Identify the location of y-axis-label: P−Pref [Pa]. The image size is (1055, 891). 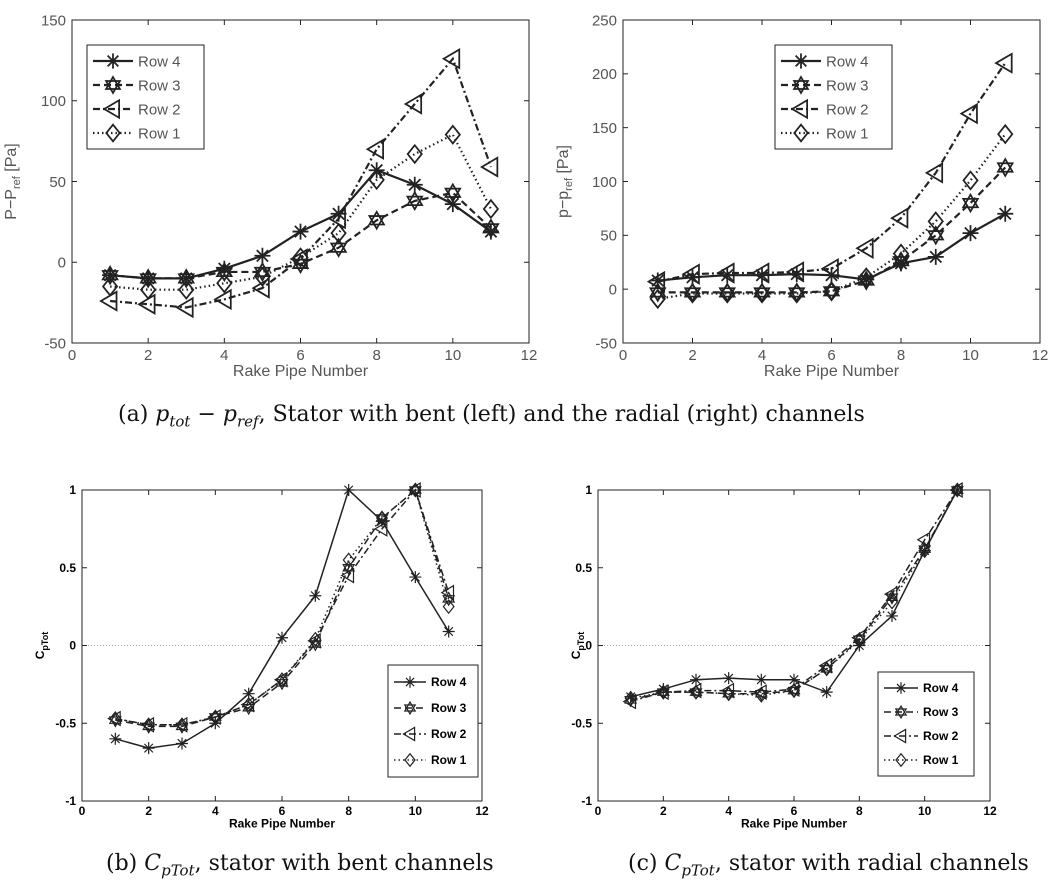
(13, 181).